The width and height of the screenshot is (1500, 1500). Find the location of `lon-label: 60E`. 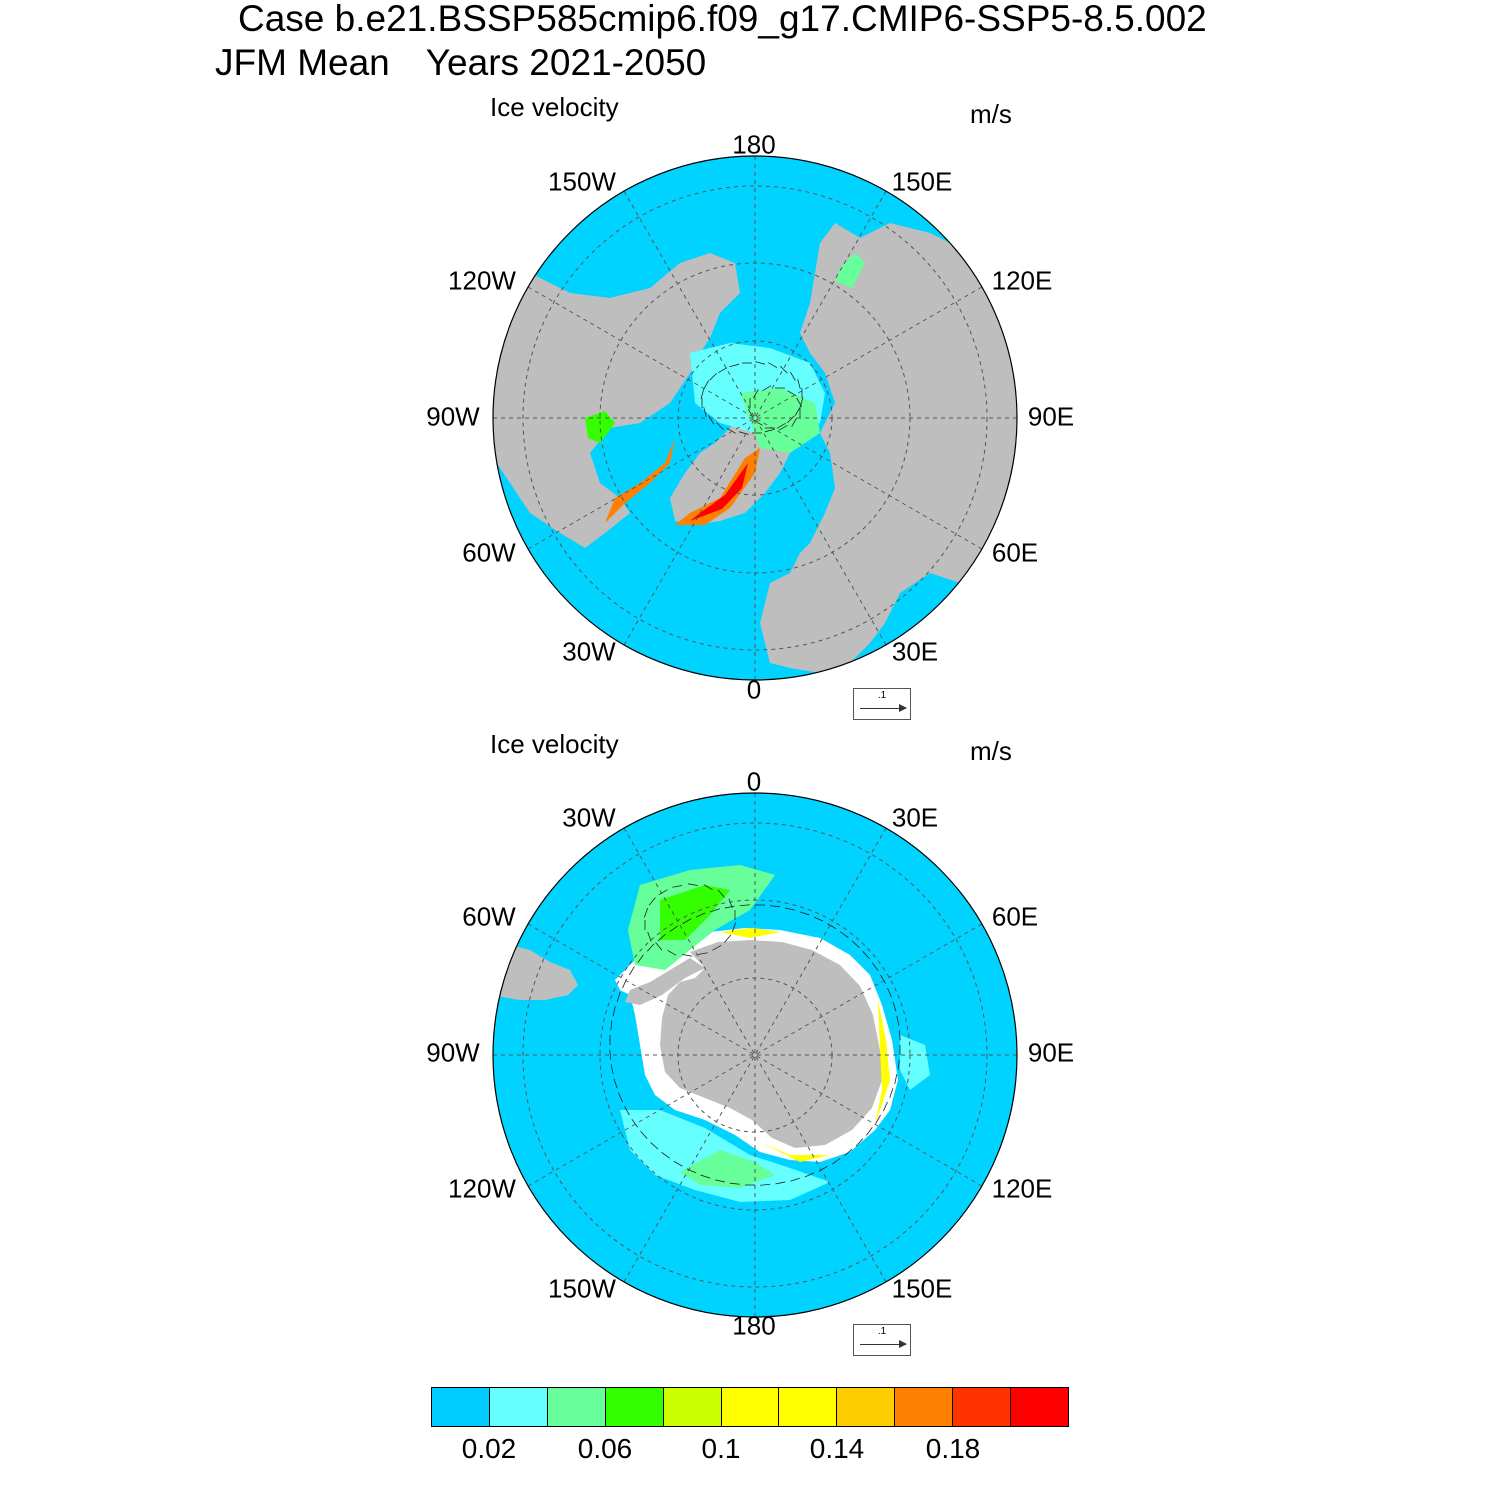

lon-label: 60E is located at coordinates (1015, 916).